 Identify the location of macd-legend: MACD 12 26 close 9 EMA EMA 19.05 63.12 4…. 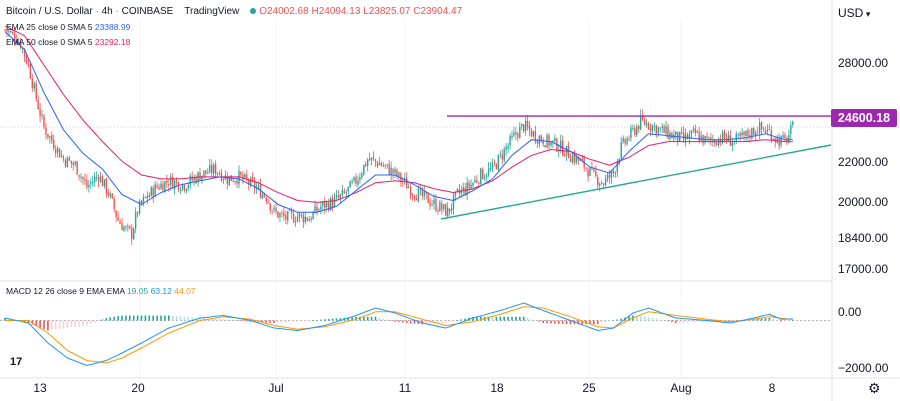
(101, 291).